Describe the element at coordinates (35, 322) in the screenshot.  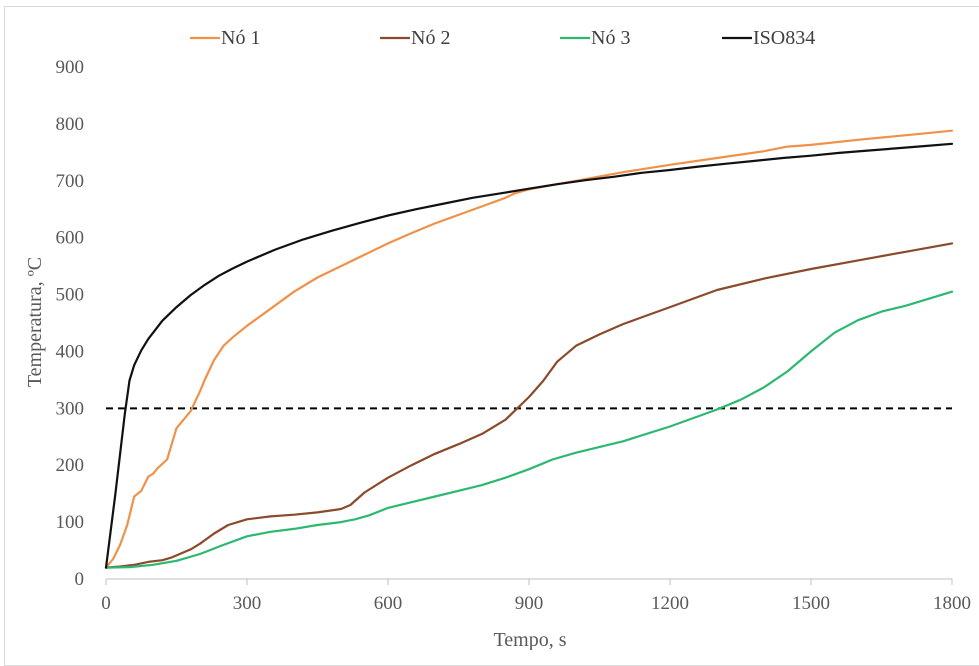
I see `y-axis-label: Temperatura, ºC` at that location.